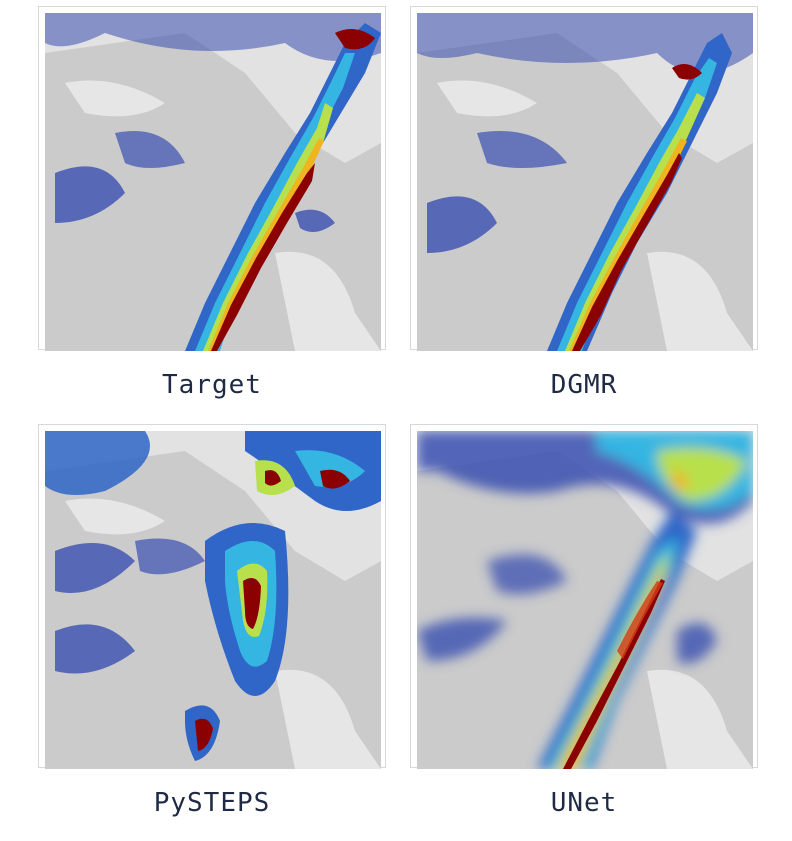 The width and height of the screenshot is (792, 841). Describe the element at coordinates (584, 385) in the screenshot. I see `panel-label: DGMR` at that location.